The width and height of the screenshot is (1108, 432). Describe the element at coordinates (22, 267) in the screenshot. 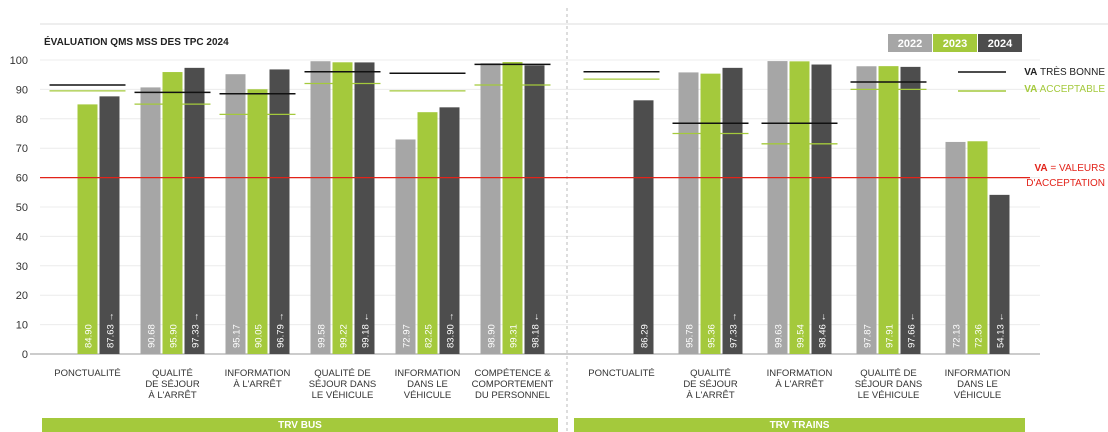

I see `y-tick-label: 30` at that location.